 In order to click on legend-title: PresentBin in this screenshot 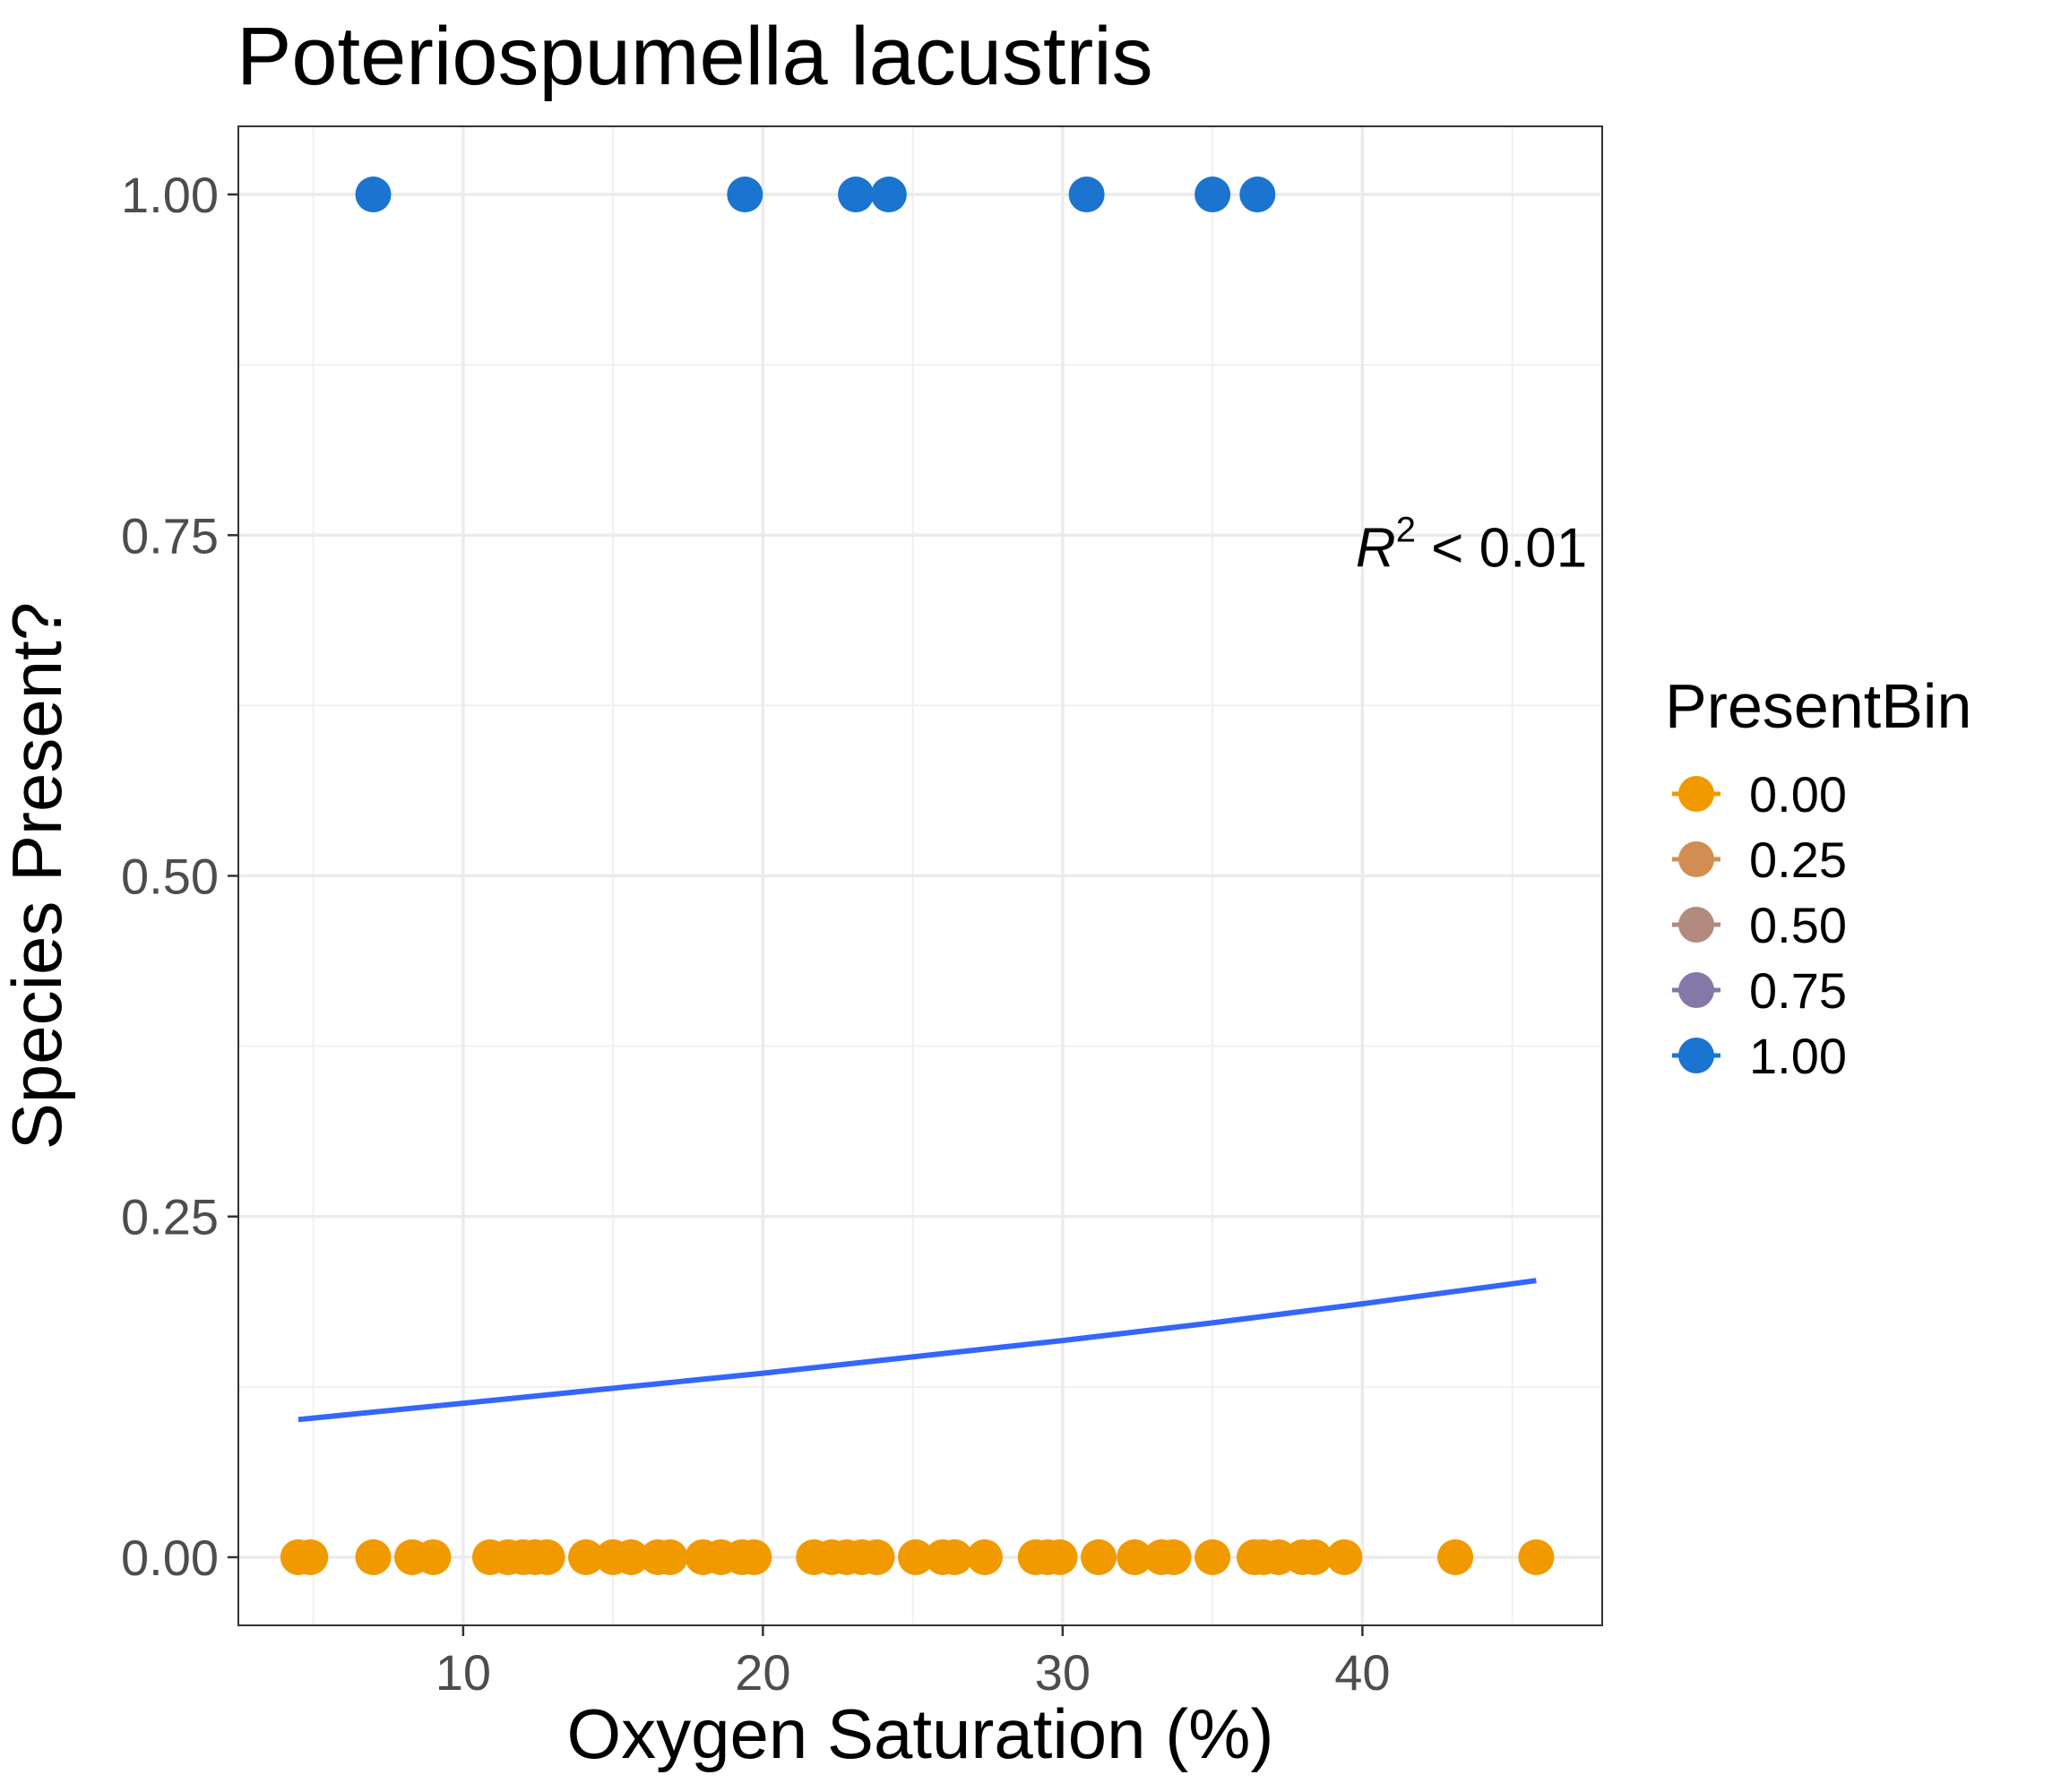, I will do `click(1818, 706)`.